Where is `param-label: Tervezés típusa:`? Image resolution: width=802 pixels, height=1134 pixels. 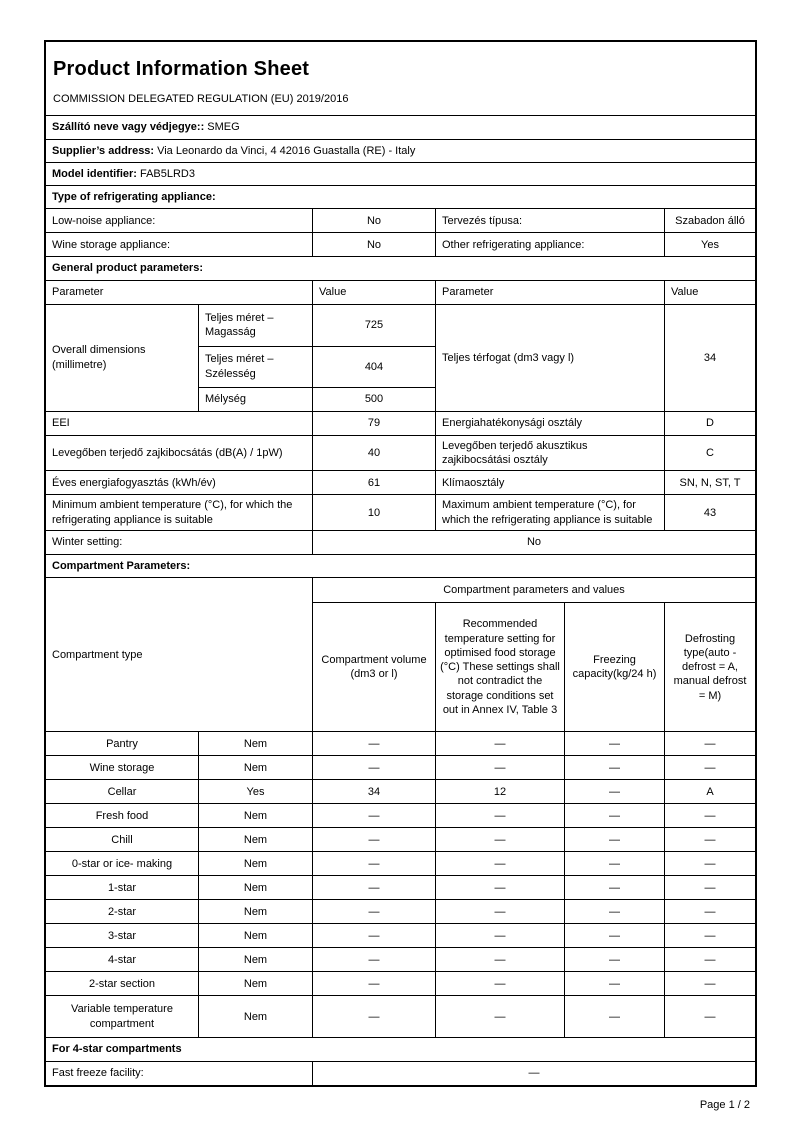
param-label: Tervezés típusa: is located at coordinates (549, 221).